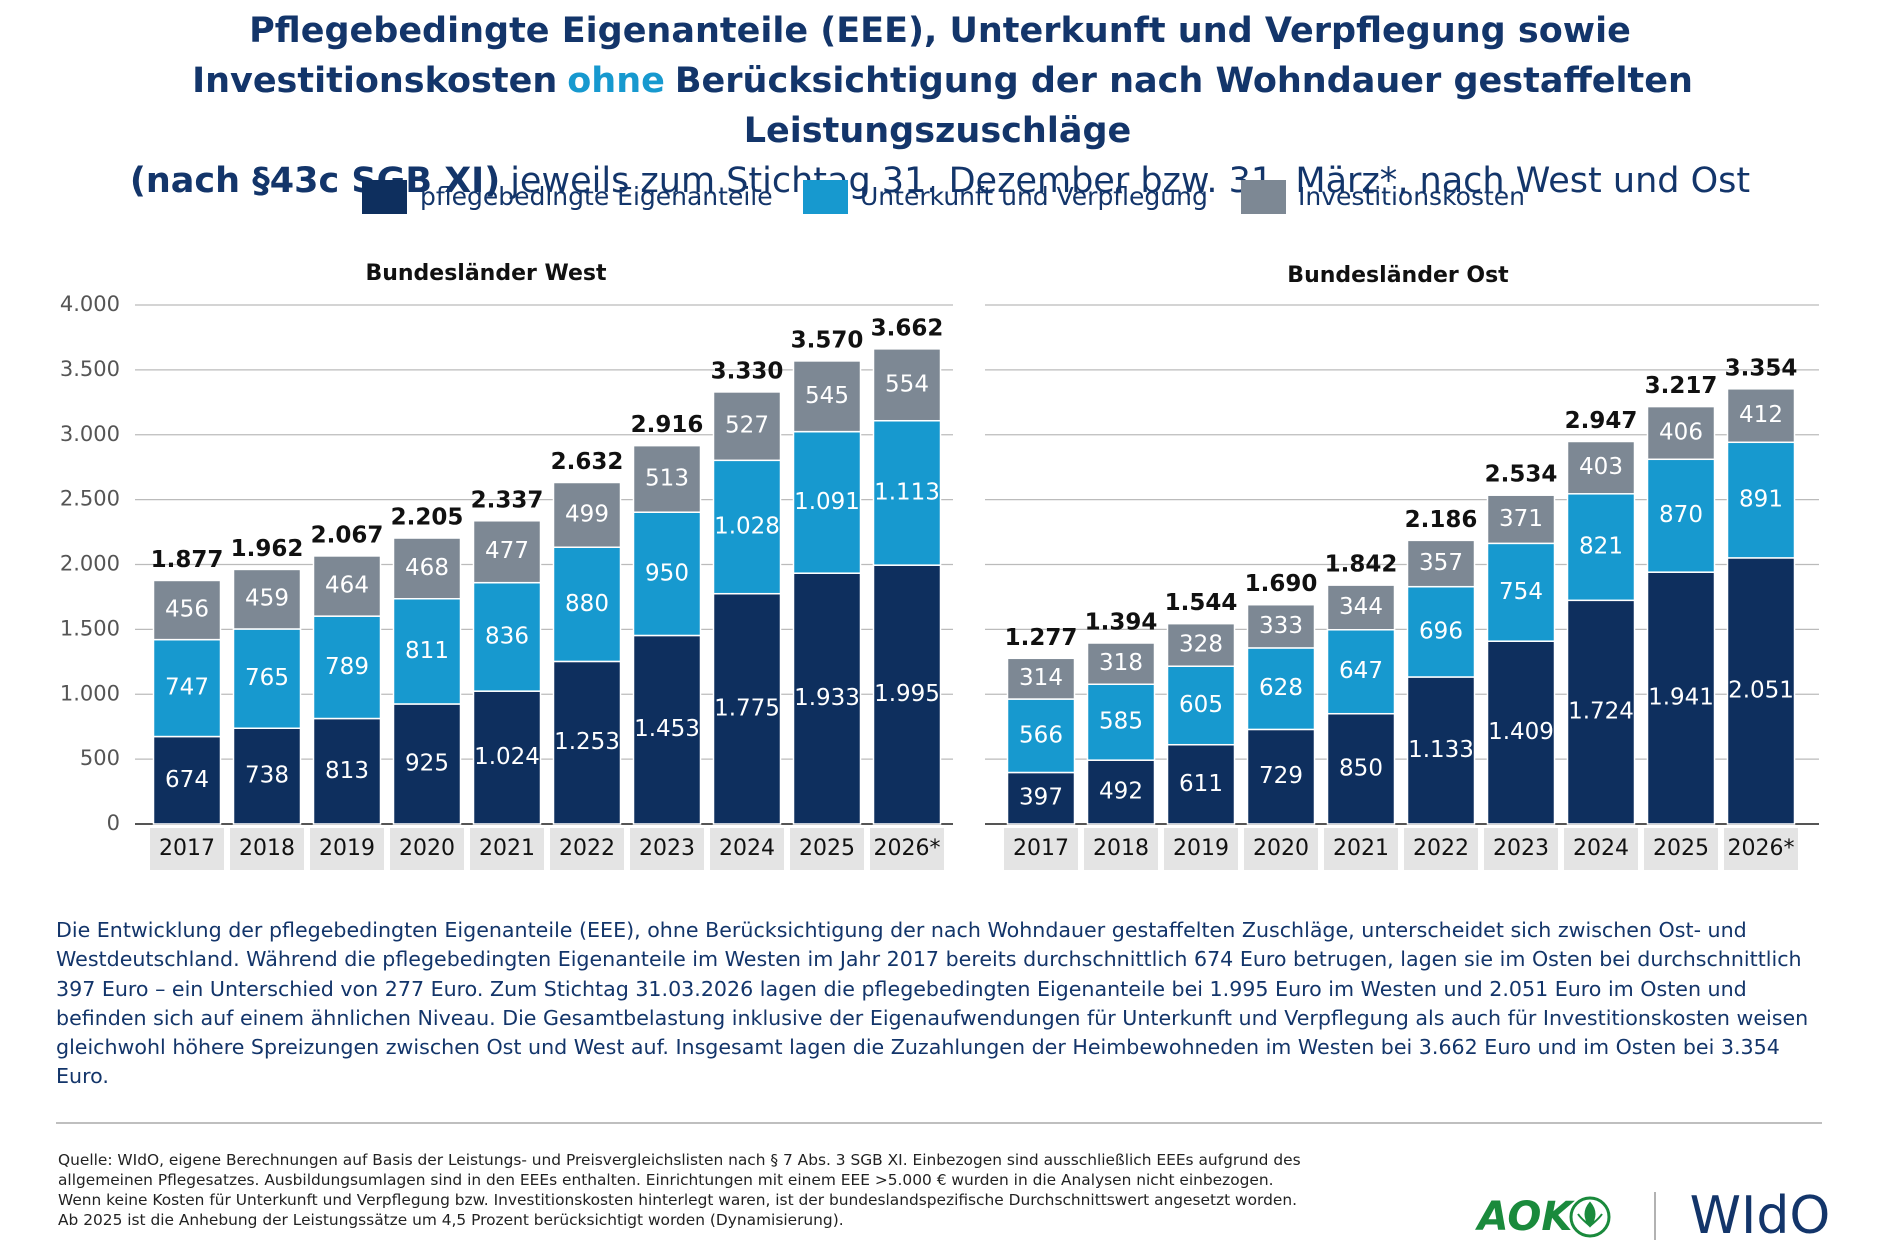  I want to click on x-tick-label: 2020, so click(427, 848).